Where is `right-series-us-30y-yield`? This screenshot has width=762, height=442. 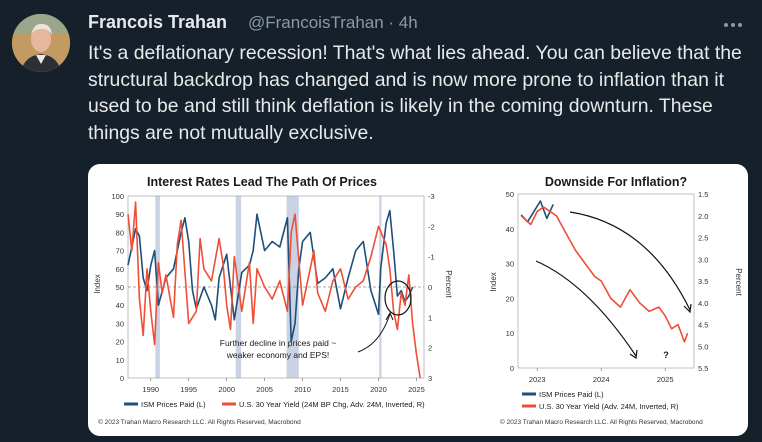
right-series-us-30y-yield is located at coordinates (604, 274).